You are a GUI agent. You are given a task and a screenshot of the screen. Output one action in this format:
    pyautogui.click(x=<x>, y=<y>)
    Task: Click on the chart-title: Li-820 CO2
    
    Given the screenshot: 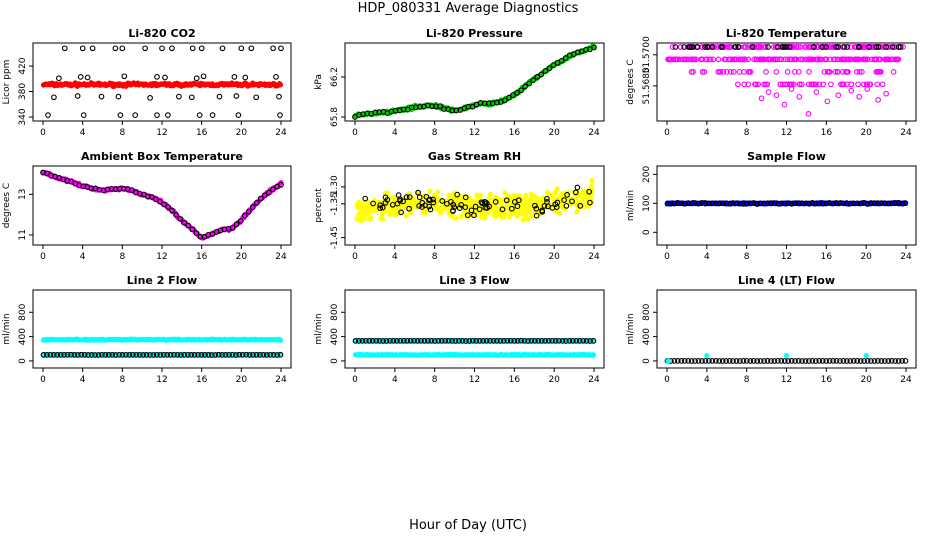 What is the action you would take?
    pyautogui.click(x=161, y=33)
    